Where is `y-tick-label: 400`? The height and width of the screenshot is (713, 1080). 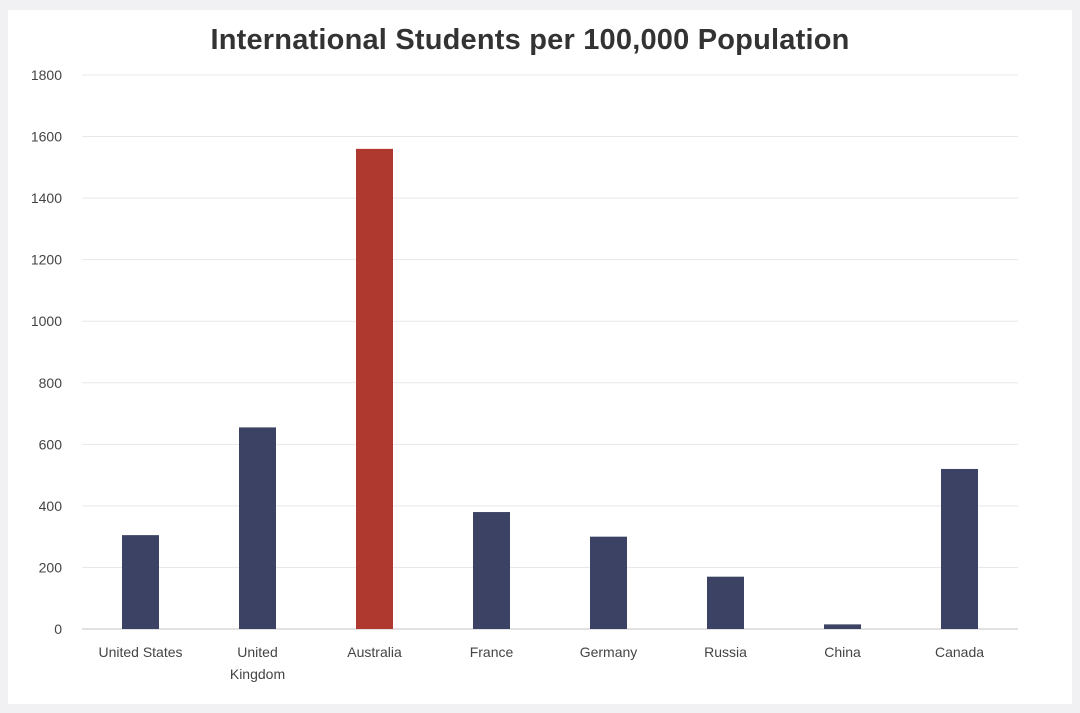 y-tick-label: 400 is located at coordinates (51, 506).